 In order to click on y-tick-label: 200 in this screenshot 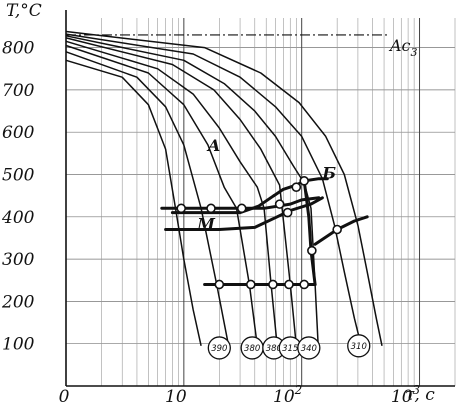, I will do `click(18, 302)`.